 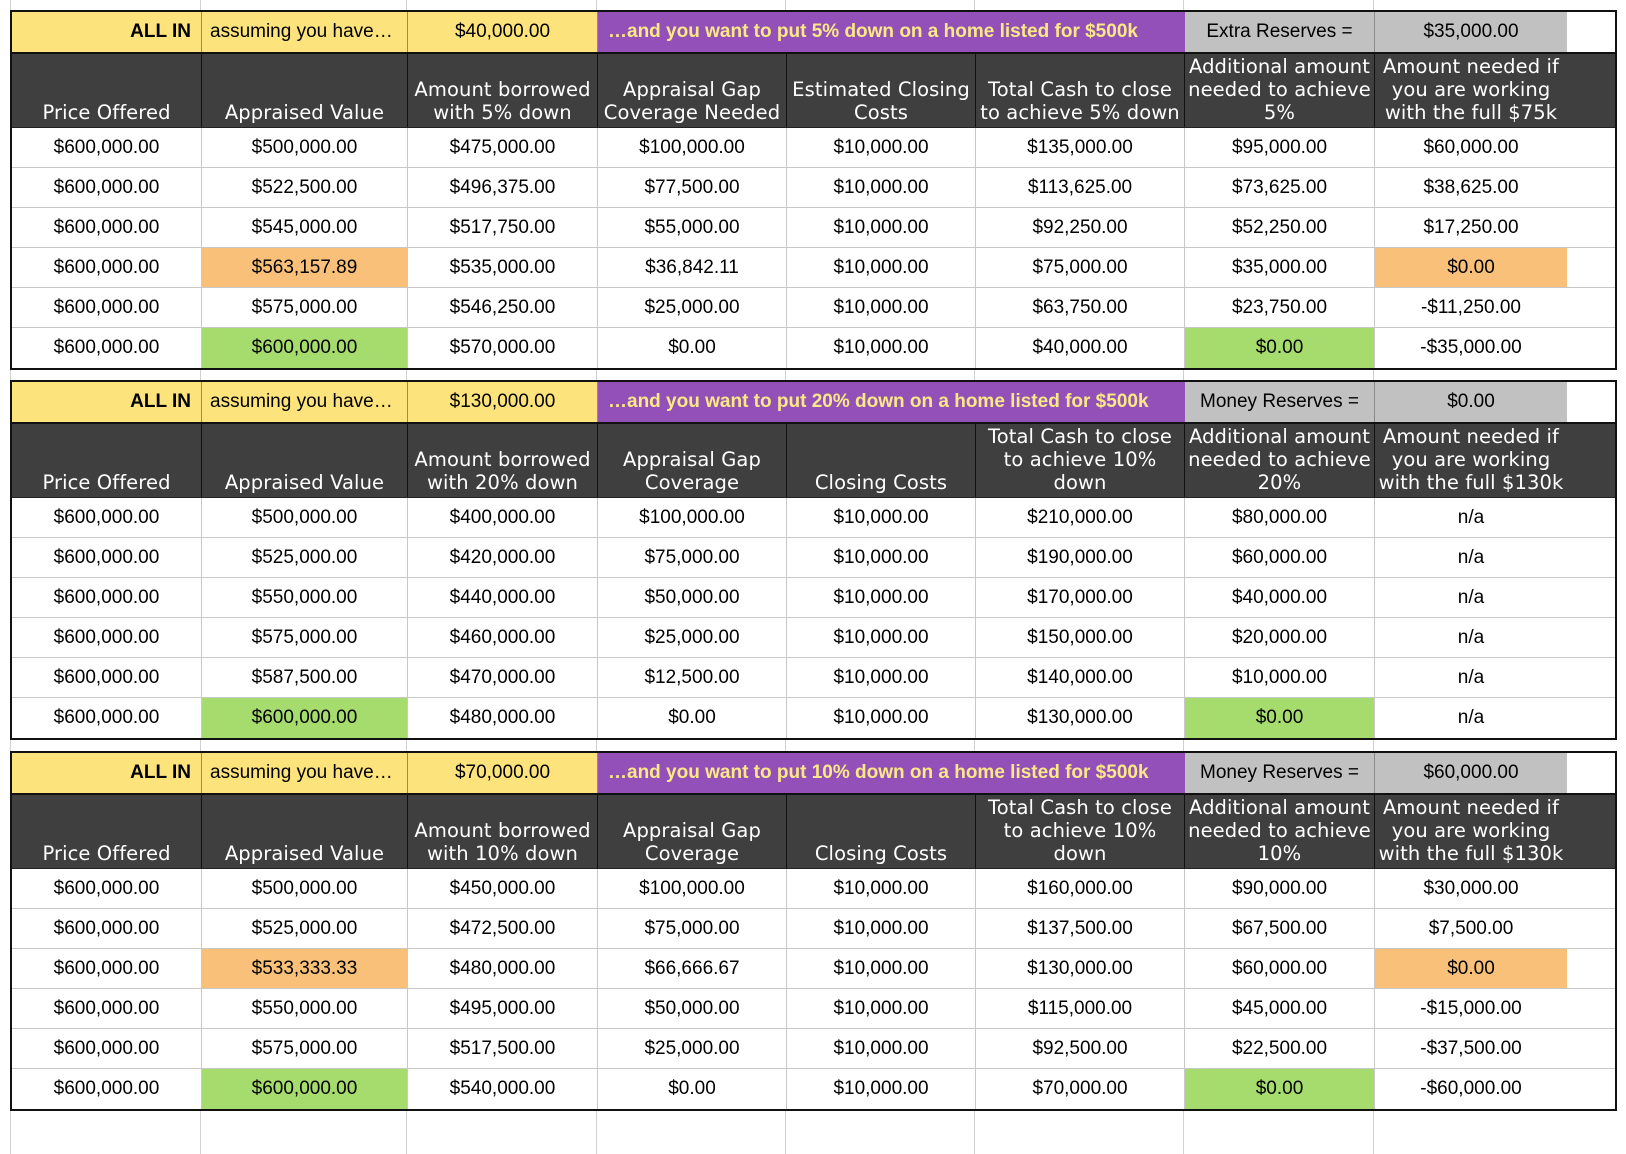 What do you see at coordinates (1471, 888) in the screenshot?
I see `cell-amount-needed-full: $30,000.00` at bounding box center [1471, 888].